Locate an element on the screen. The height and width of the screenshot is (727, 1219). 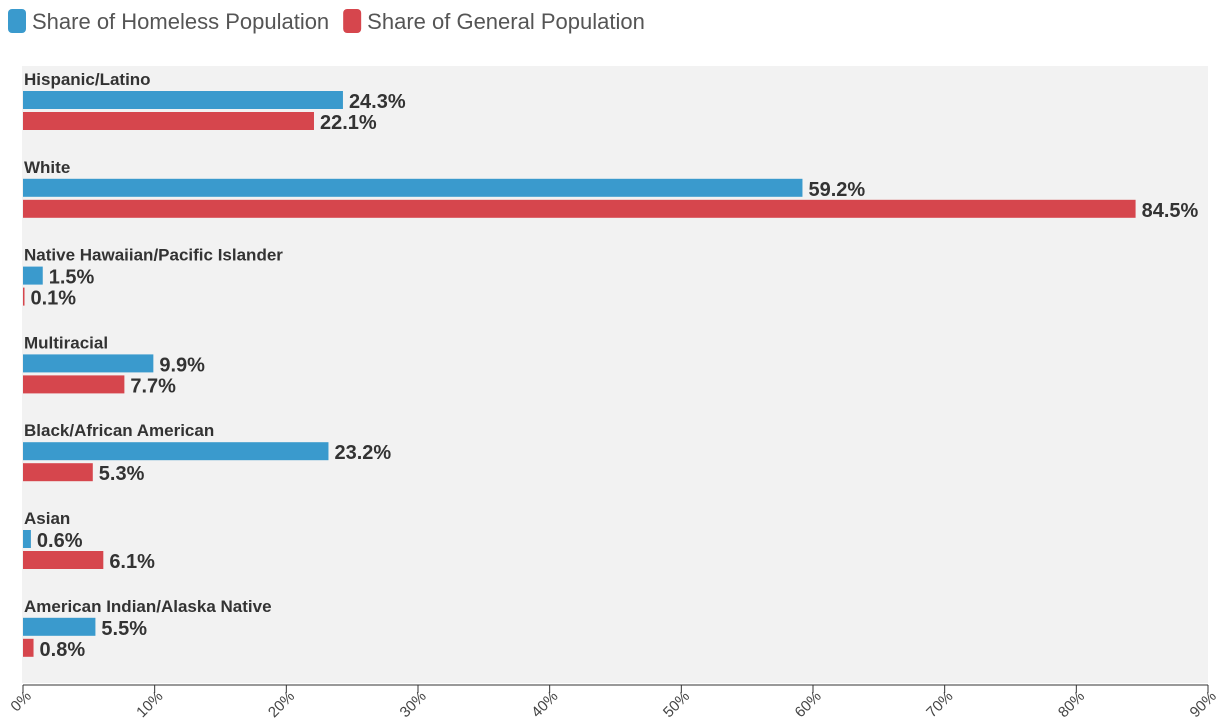
bar-group-hispanic-latino: Hispanic/Latino 24.3%22.1% is located at coordinates (214, 102).